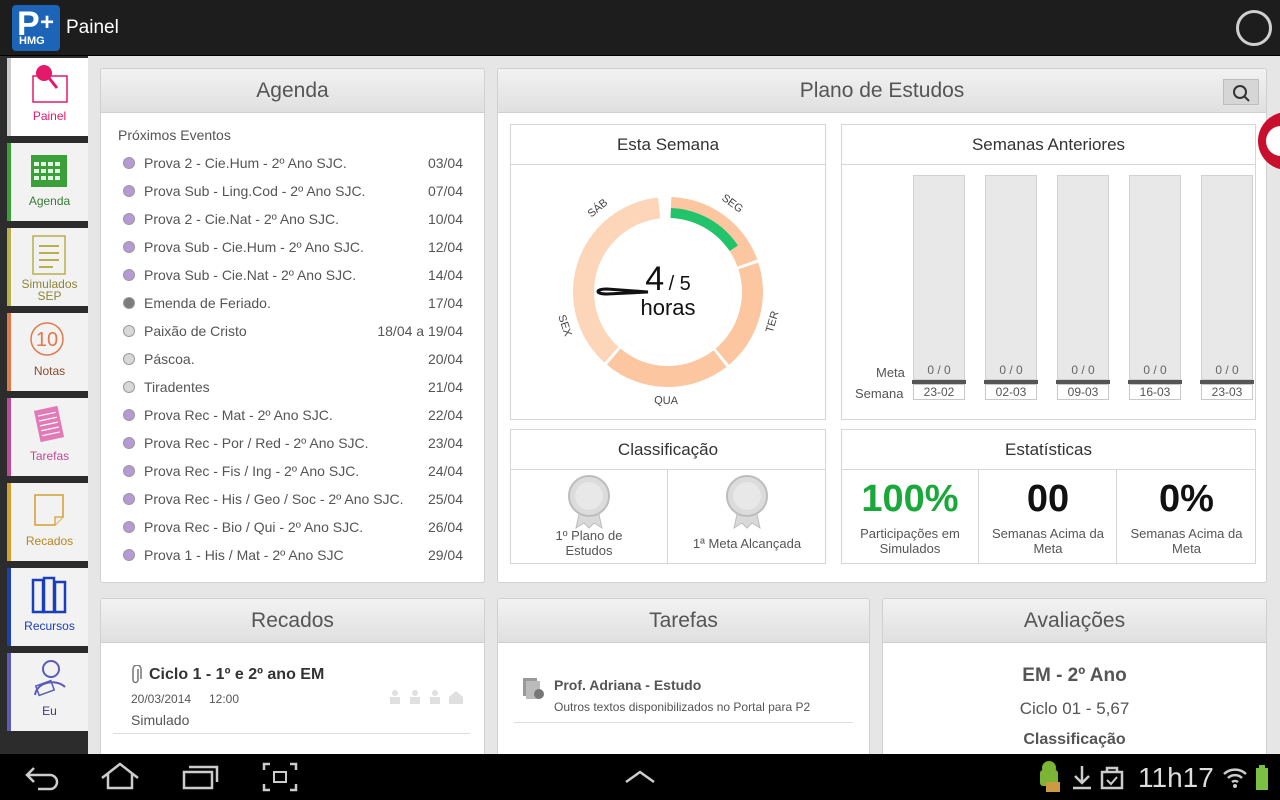 The height and width of the screenshot is (800, 1280). What do you see at coordinates (207, 303) in the screenshot?
I see `event-title: Emenda de Feriado.` at bounding box center [207, 303].